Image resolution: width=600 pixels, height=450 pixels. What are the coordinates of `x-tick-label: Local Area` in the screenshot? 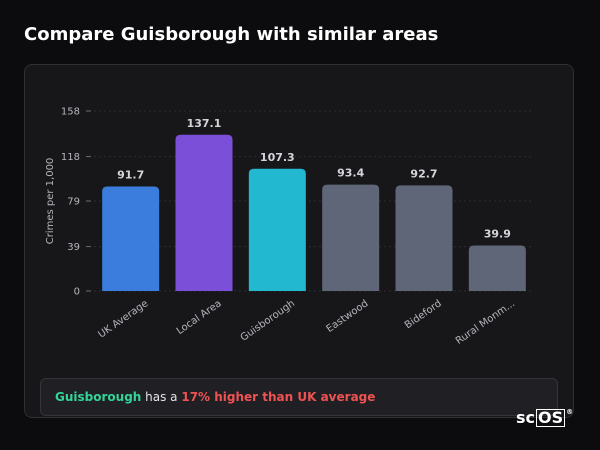 It's located at (199, 317).